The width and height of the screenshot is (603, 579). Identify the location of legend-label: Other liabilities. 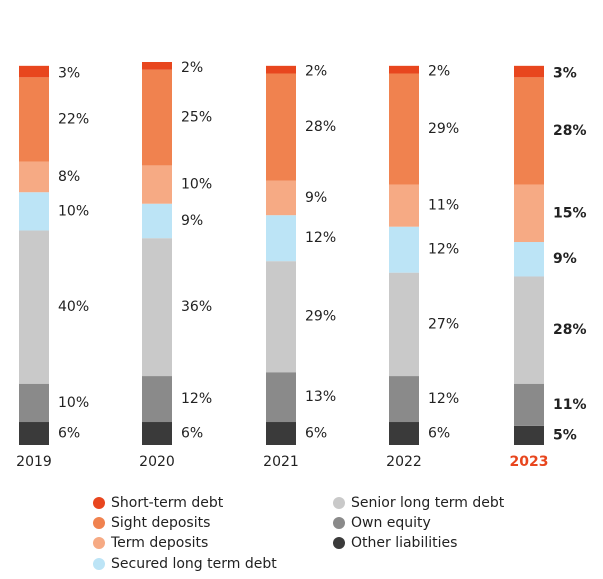
(404, 543).